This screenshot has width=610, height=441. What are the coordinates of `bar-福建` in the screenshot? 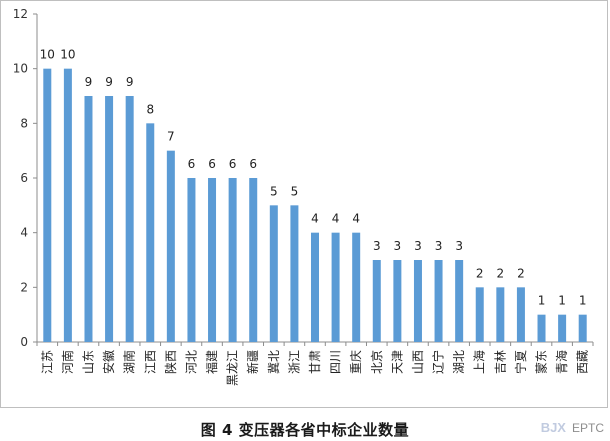 It's located at (212, 260).